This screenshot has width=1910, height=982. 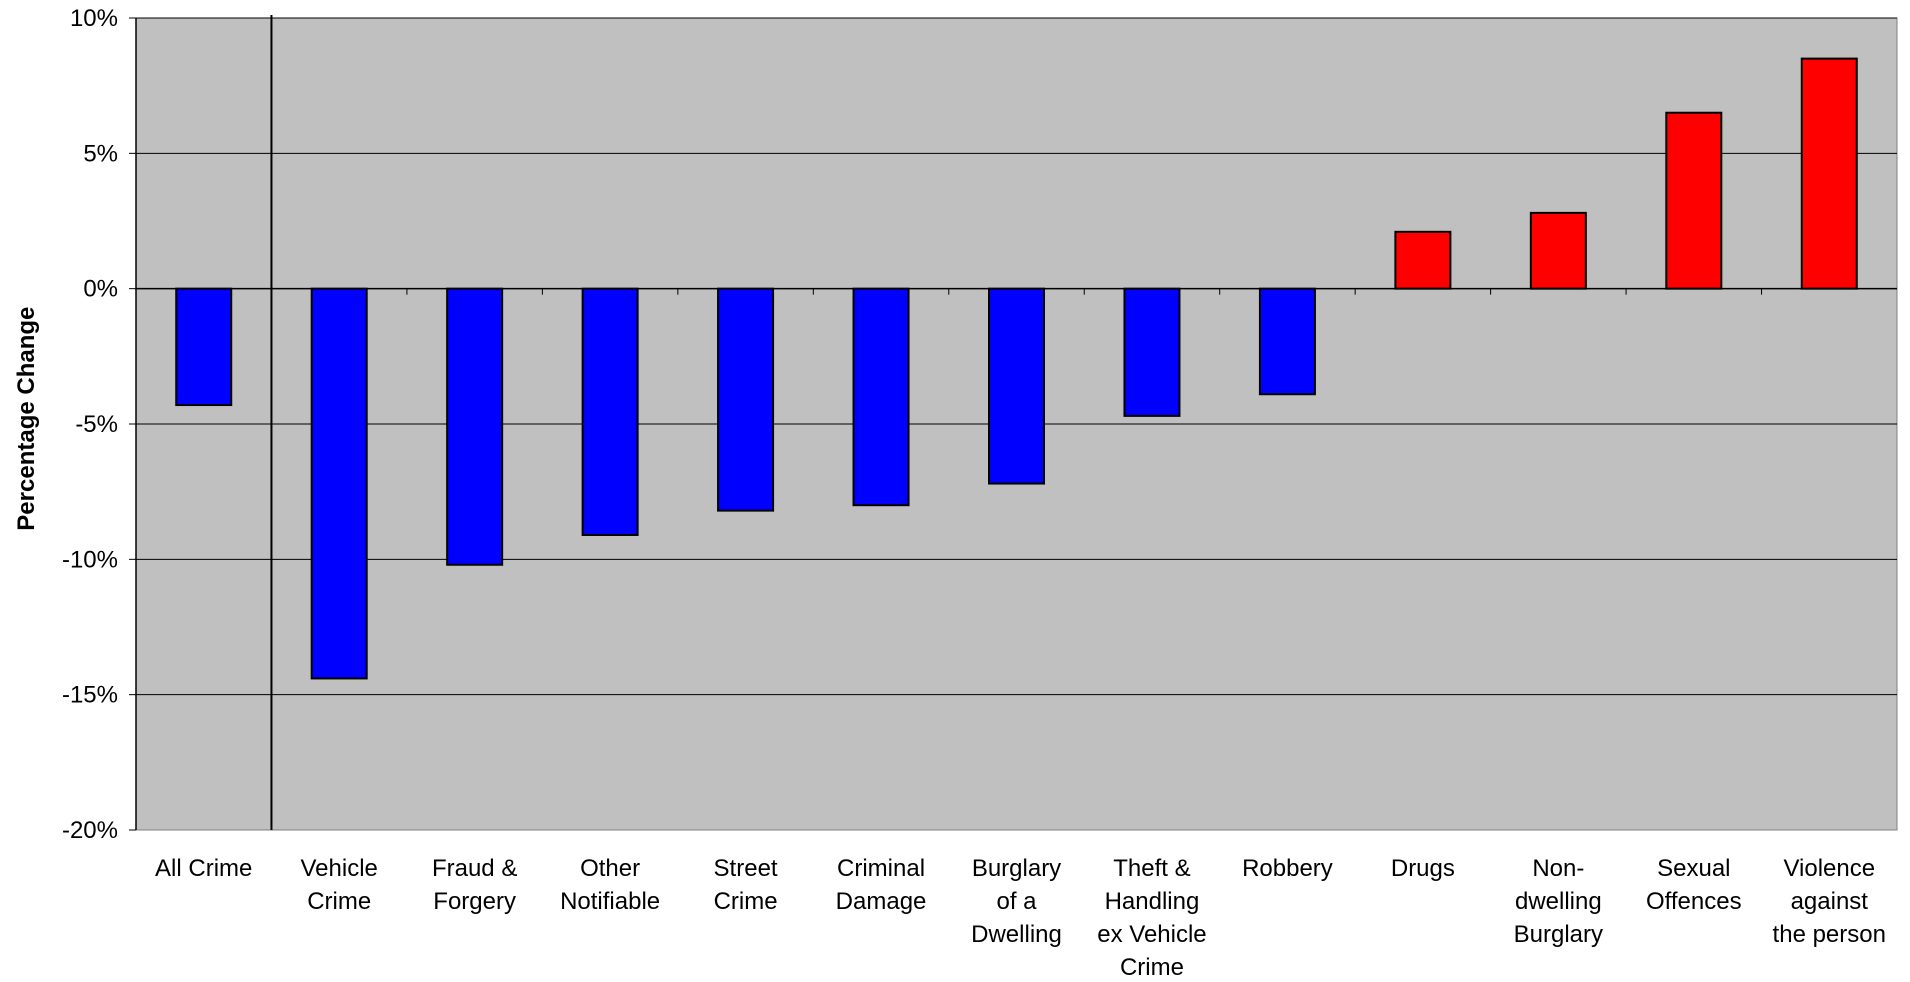 What do you see at coordinates (90, 695) in the screenshot?
I see `y-tick-label: -15%` at bounding box center [90, 695].